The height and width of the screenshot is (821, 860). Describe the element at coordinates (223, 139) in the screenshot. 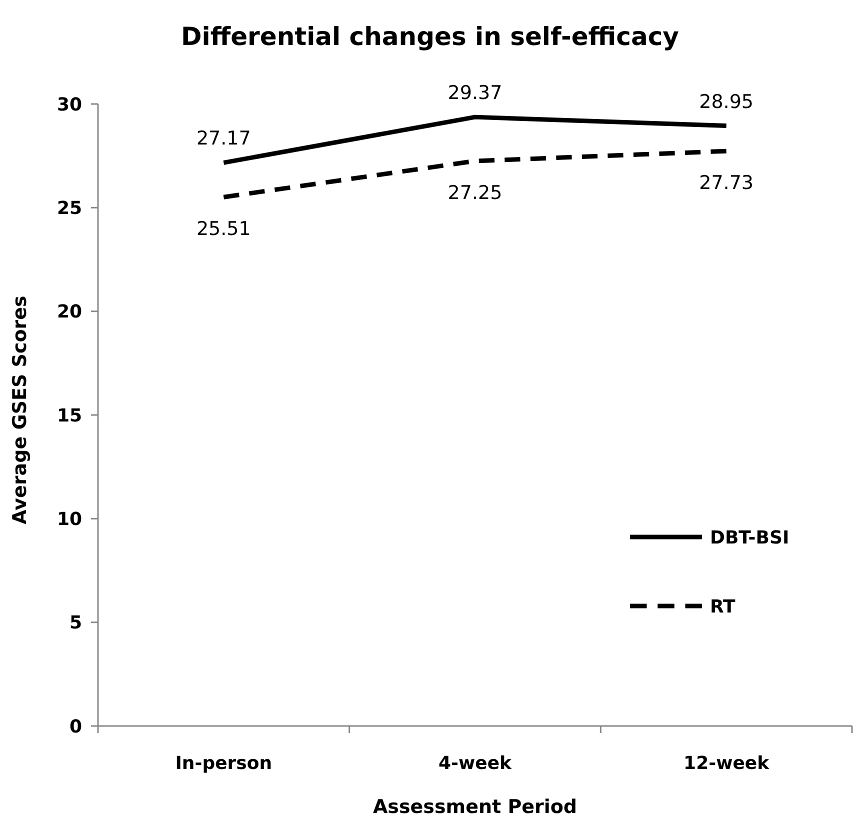

I see `data-label: 27.17` at that location.